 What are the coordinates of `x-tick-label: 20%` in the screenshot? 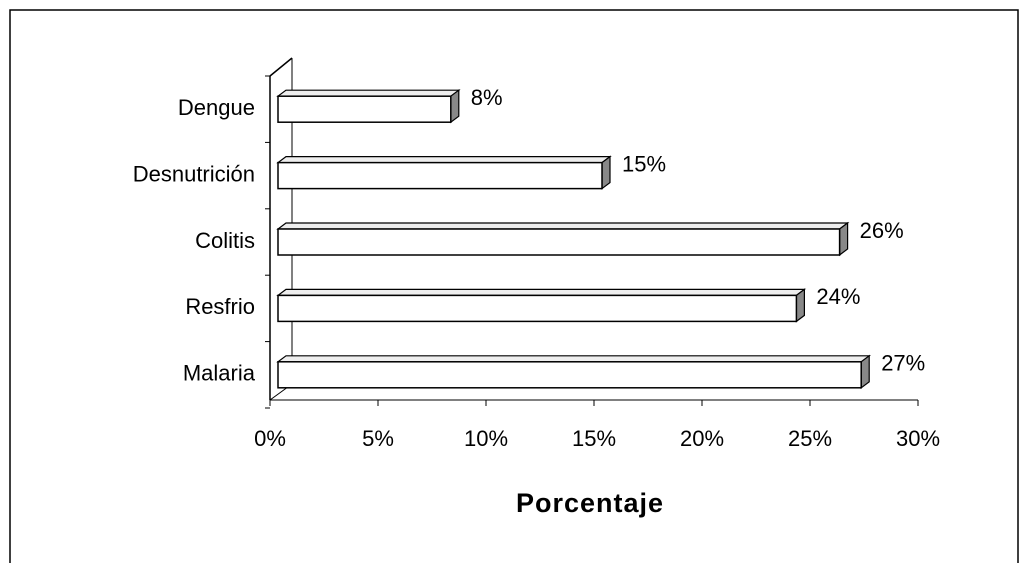 It's located at (702, 438).